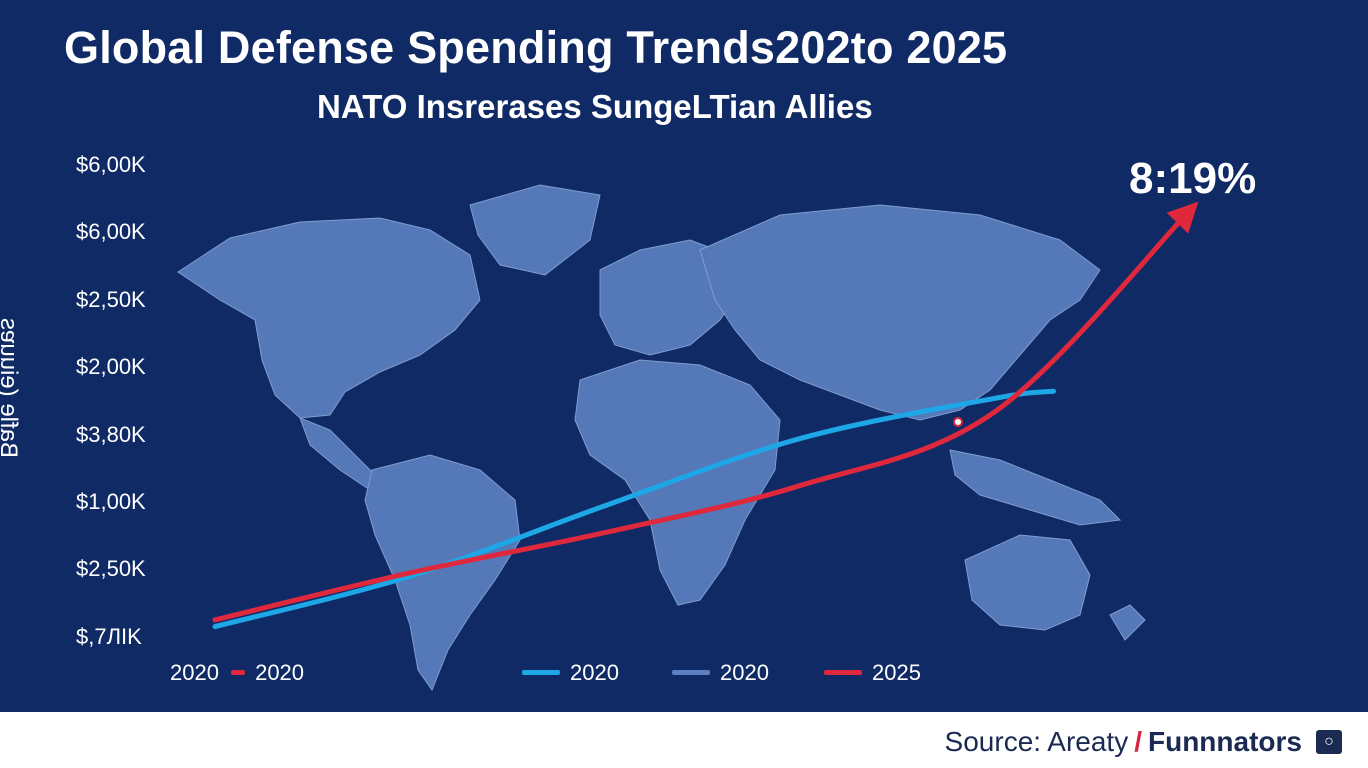 The image size is (1368, 768). I want to click on continent-africa, so click(677, 482).